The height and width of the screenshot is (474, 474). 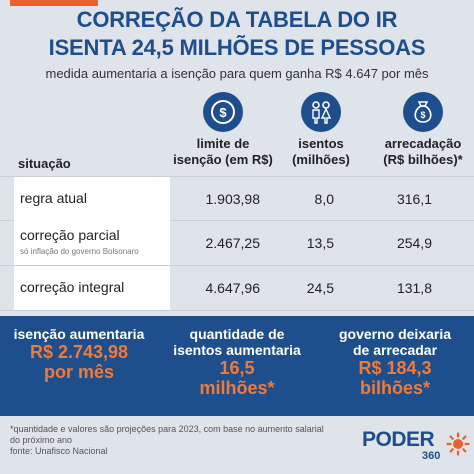 I want to click on row-limite: 1.903,98, so click(x=233, y=199).